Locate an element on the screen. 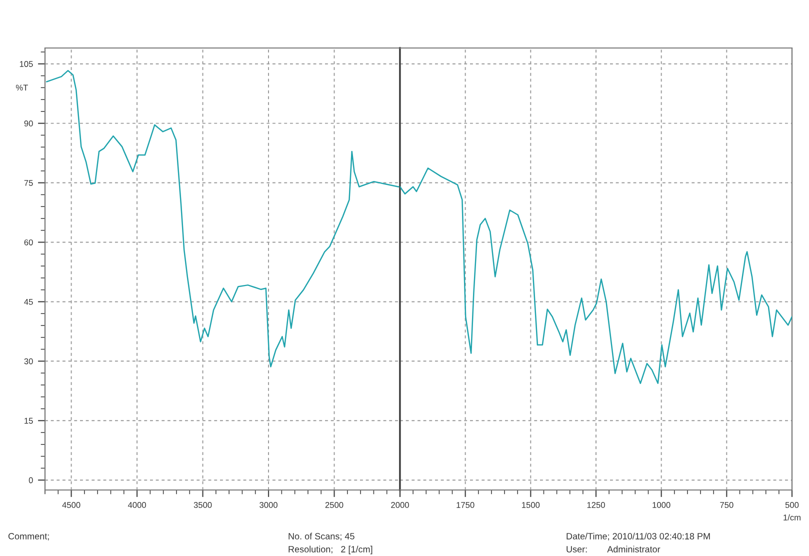  y-tick-label: 90 is located at coordinates (28, 123).